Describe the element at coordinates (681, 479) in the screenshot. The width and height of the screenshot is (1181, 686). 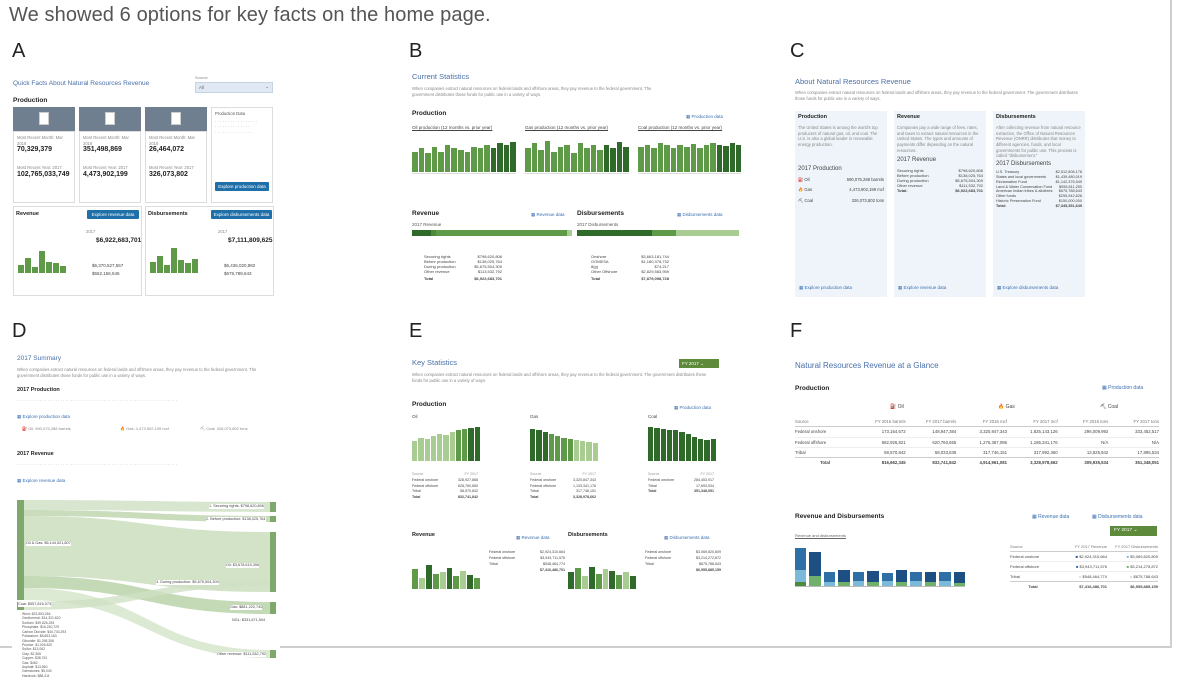
I see `table-row: Federal onshore 284,453,917` at that location.